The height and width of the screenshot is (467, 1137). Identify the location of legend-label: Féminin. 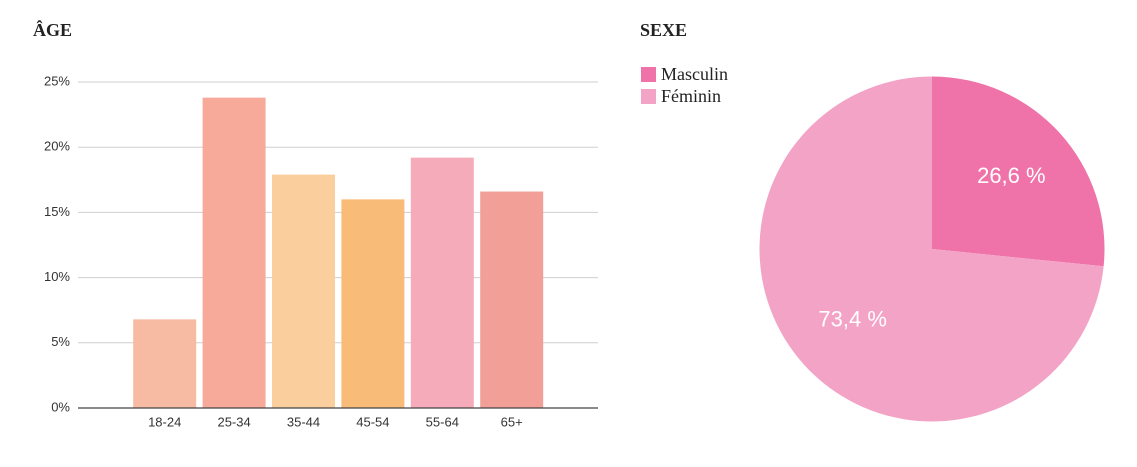
(691, 96).